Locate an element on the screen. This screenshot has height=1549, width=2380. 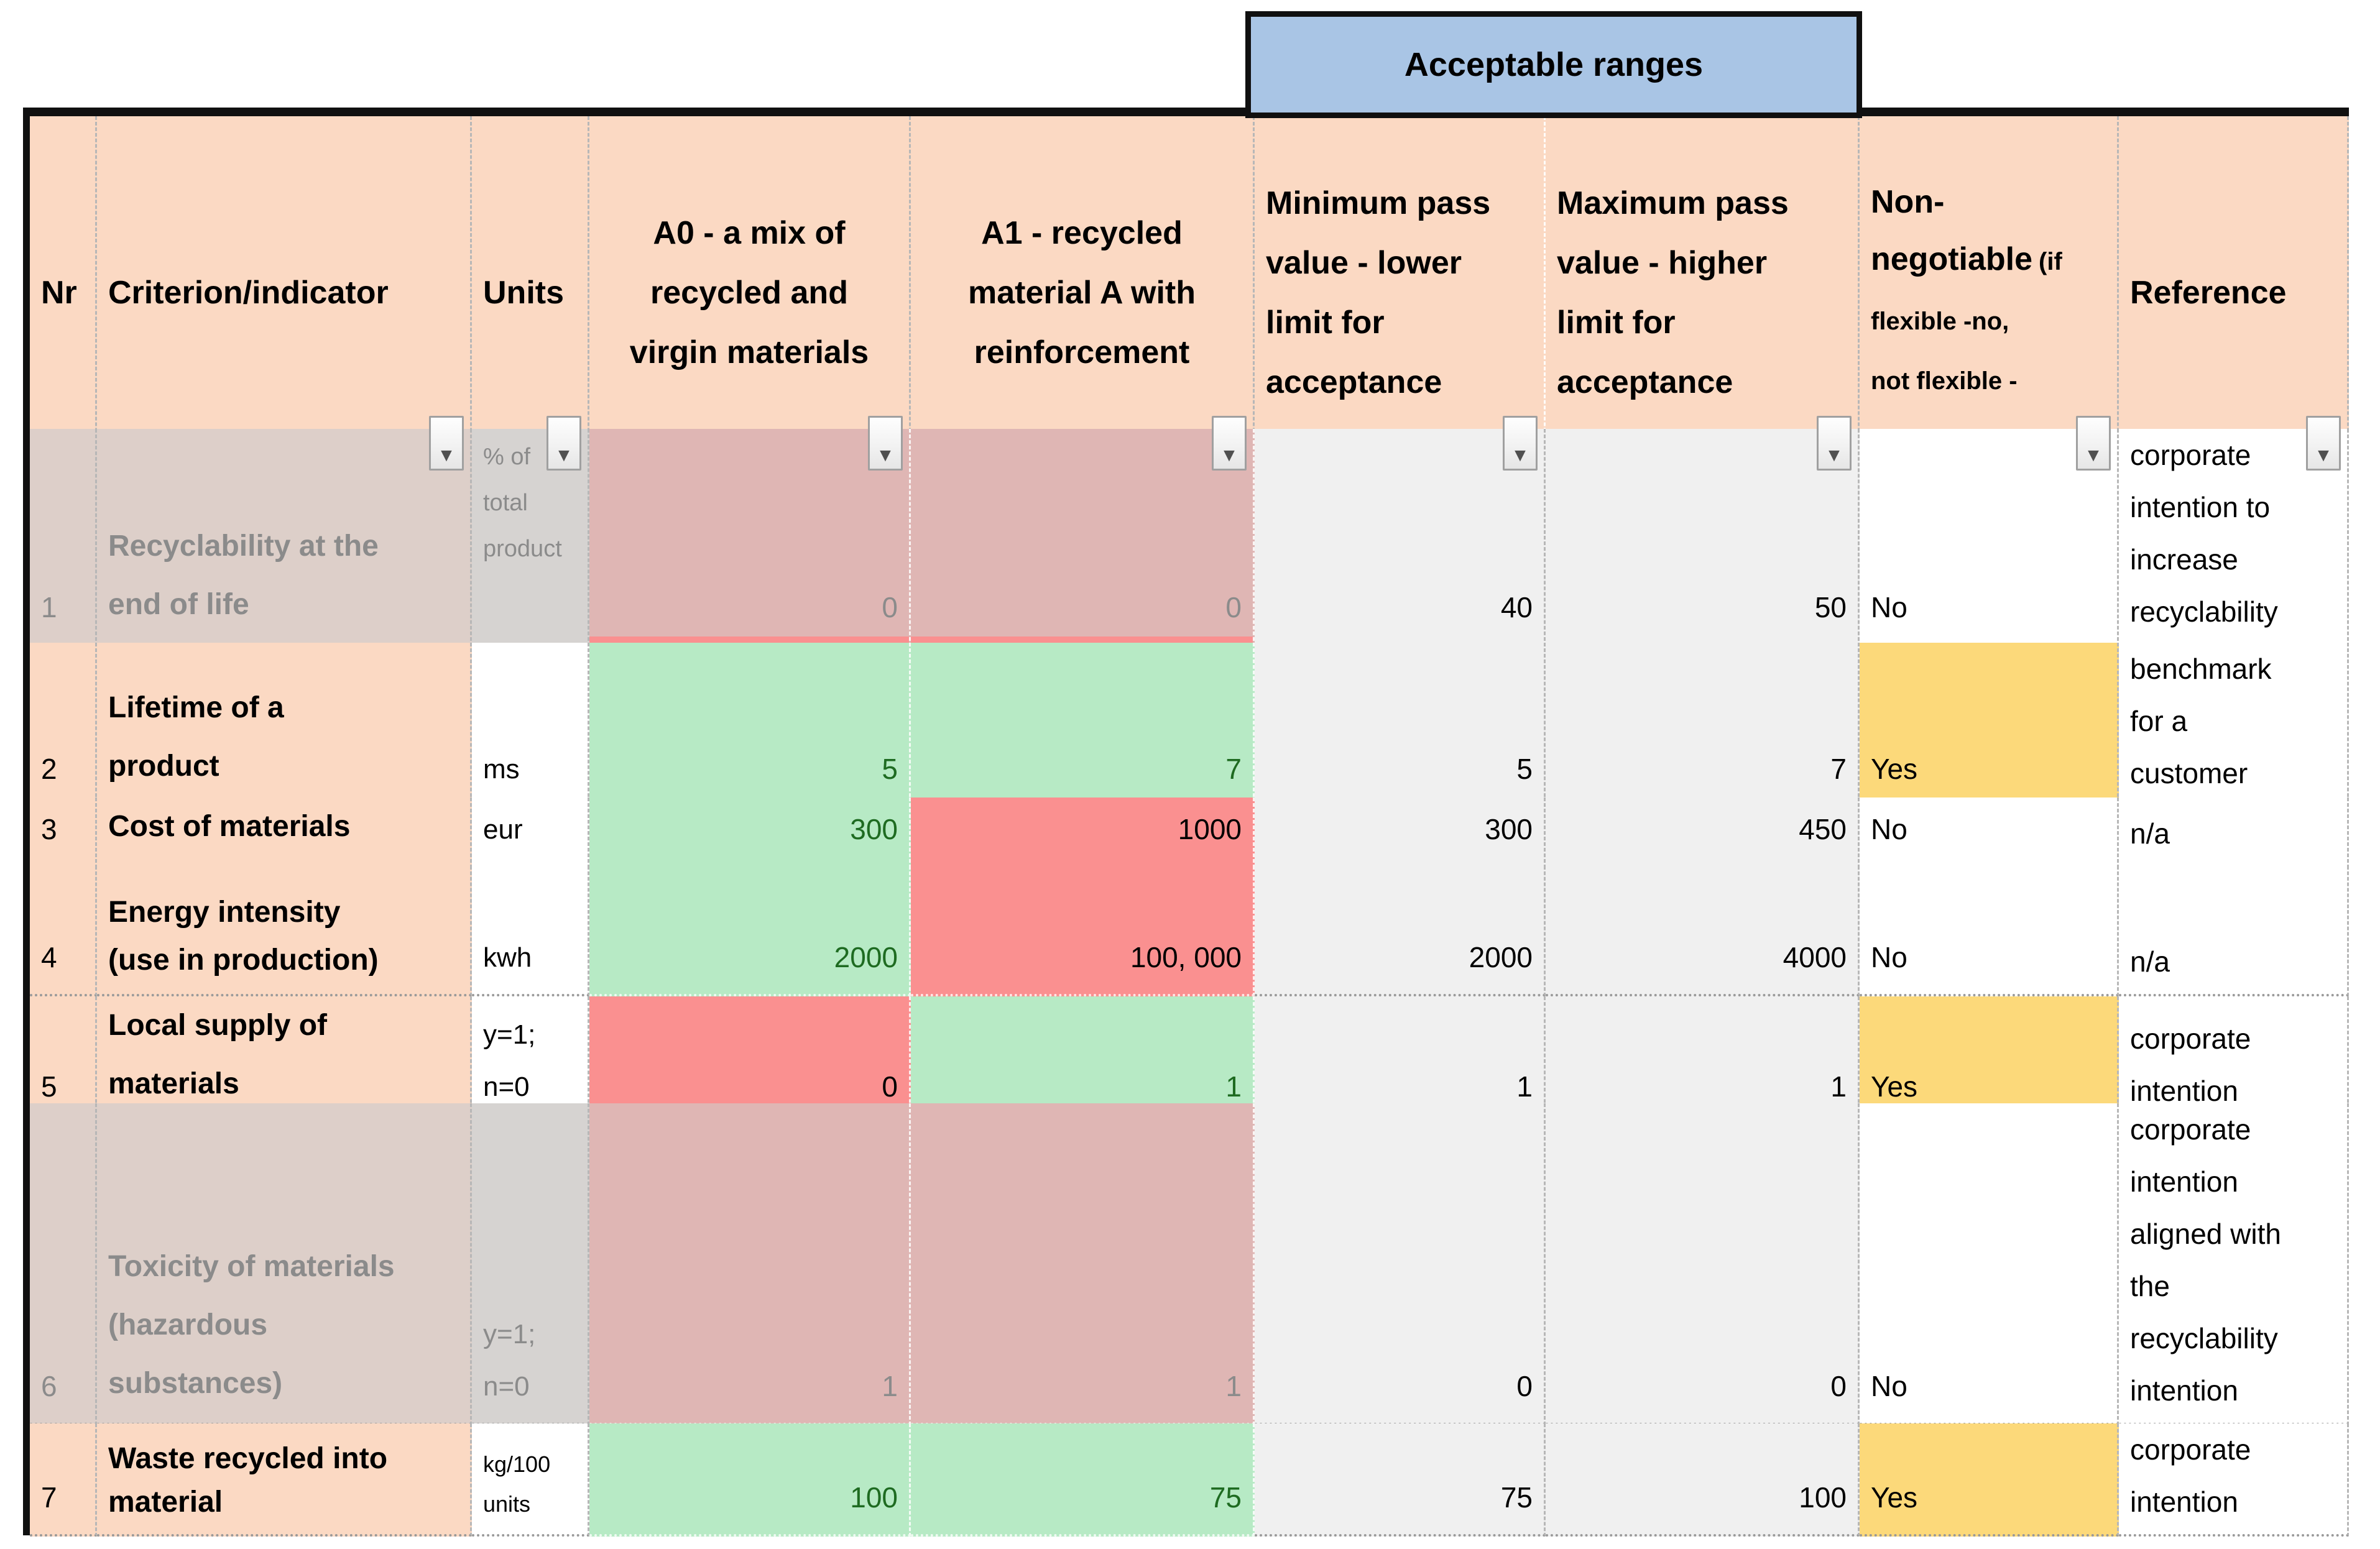
cell-criterion-row-3: Cost of materials is located at coordinates (284, 832).